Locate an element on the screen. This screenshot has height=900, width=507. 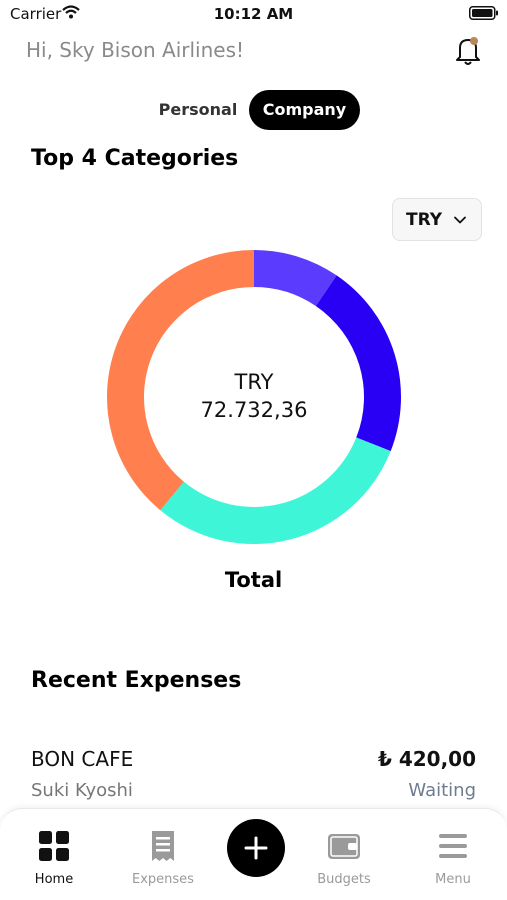
tab-menu: Menu is located at coordinates (453, 854).